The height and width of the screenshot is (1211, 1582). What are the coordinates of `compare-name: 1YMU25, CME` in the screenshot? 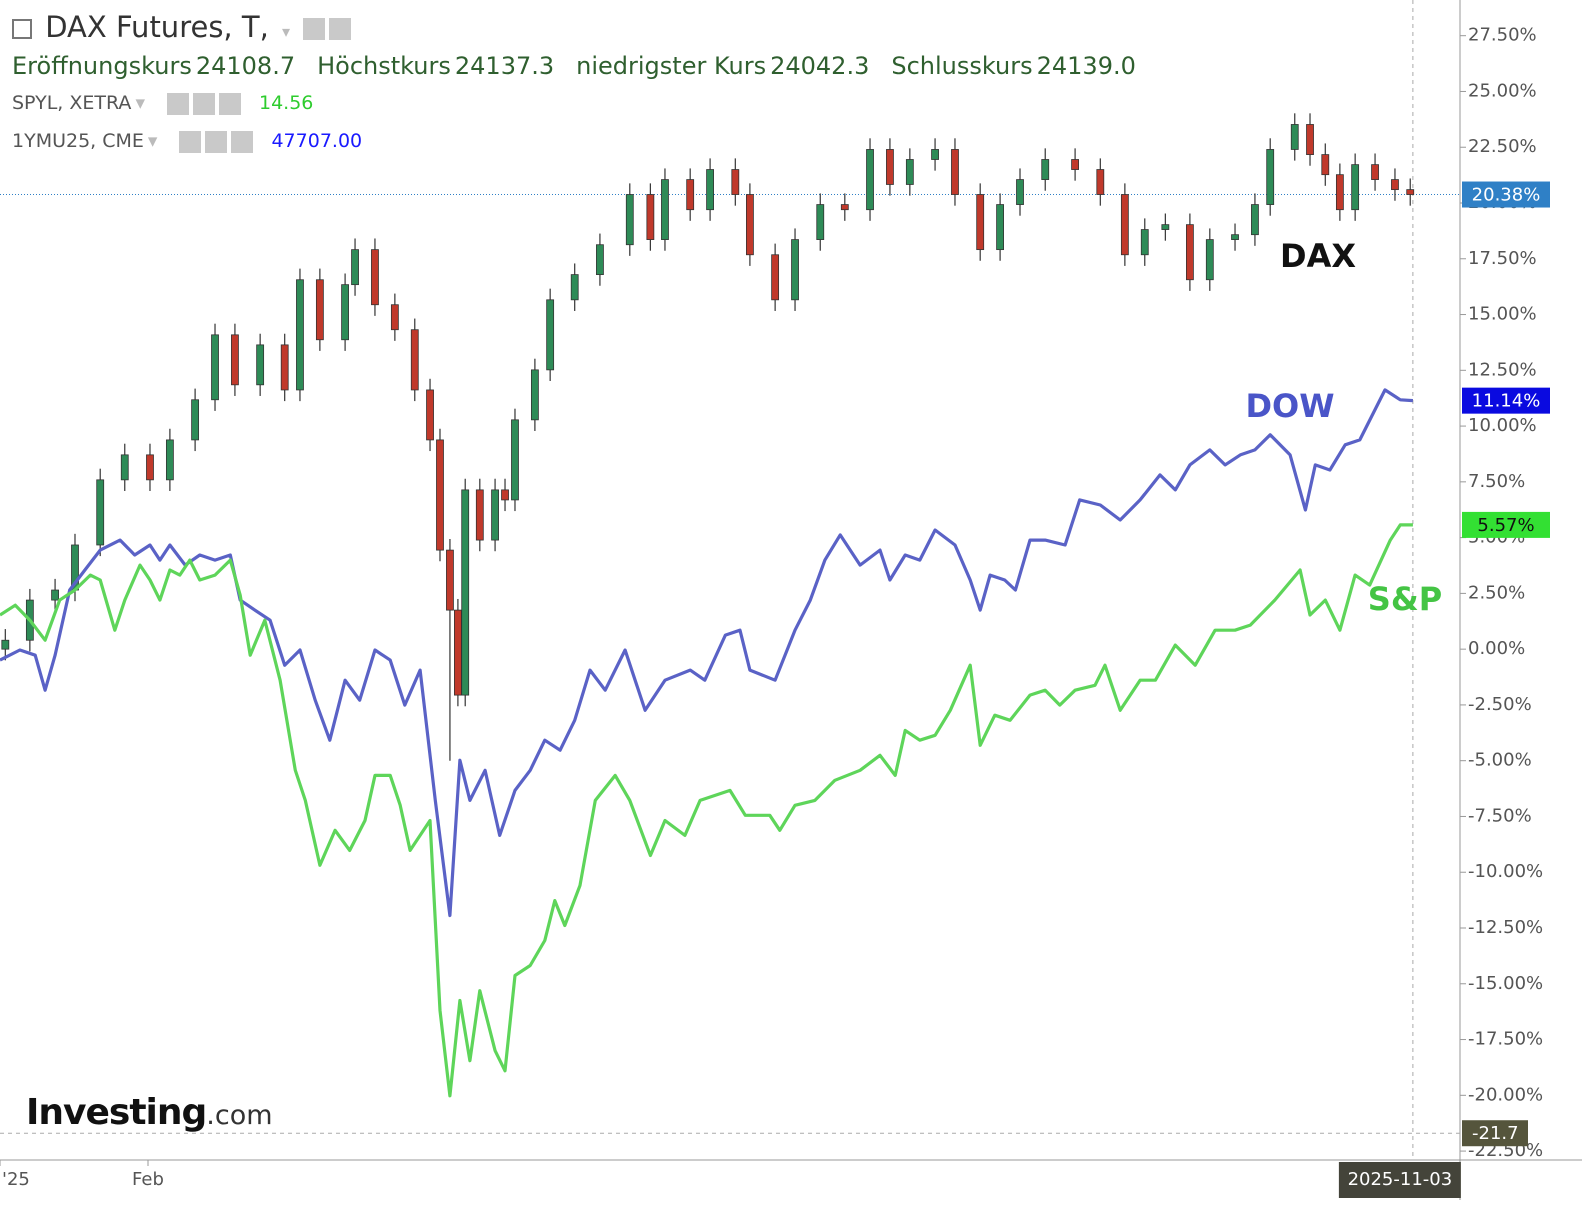 It's located at (78, 141).